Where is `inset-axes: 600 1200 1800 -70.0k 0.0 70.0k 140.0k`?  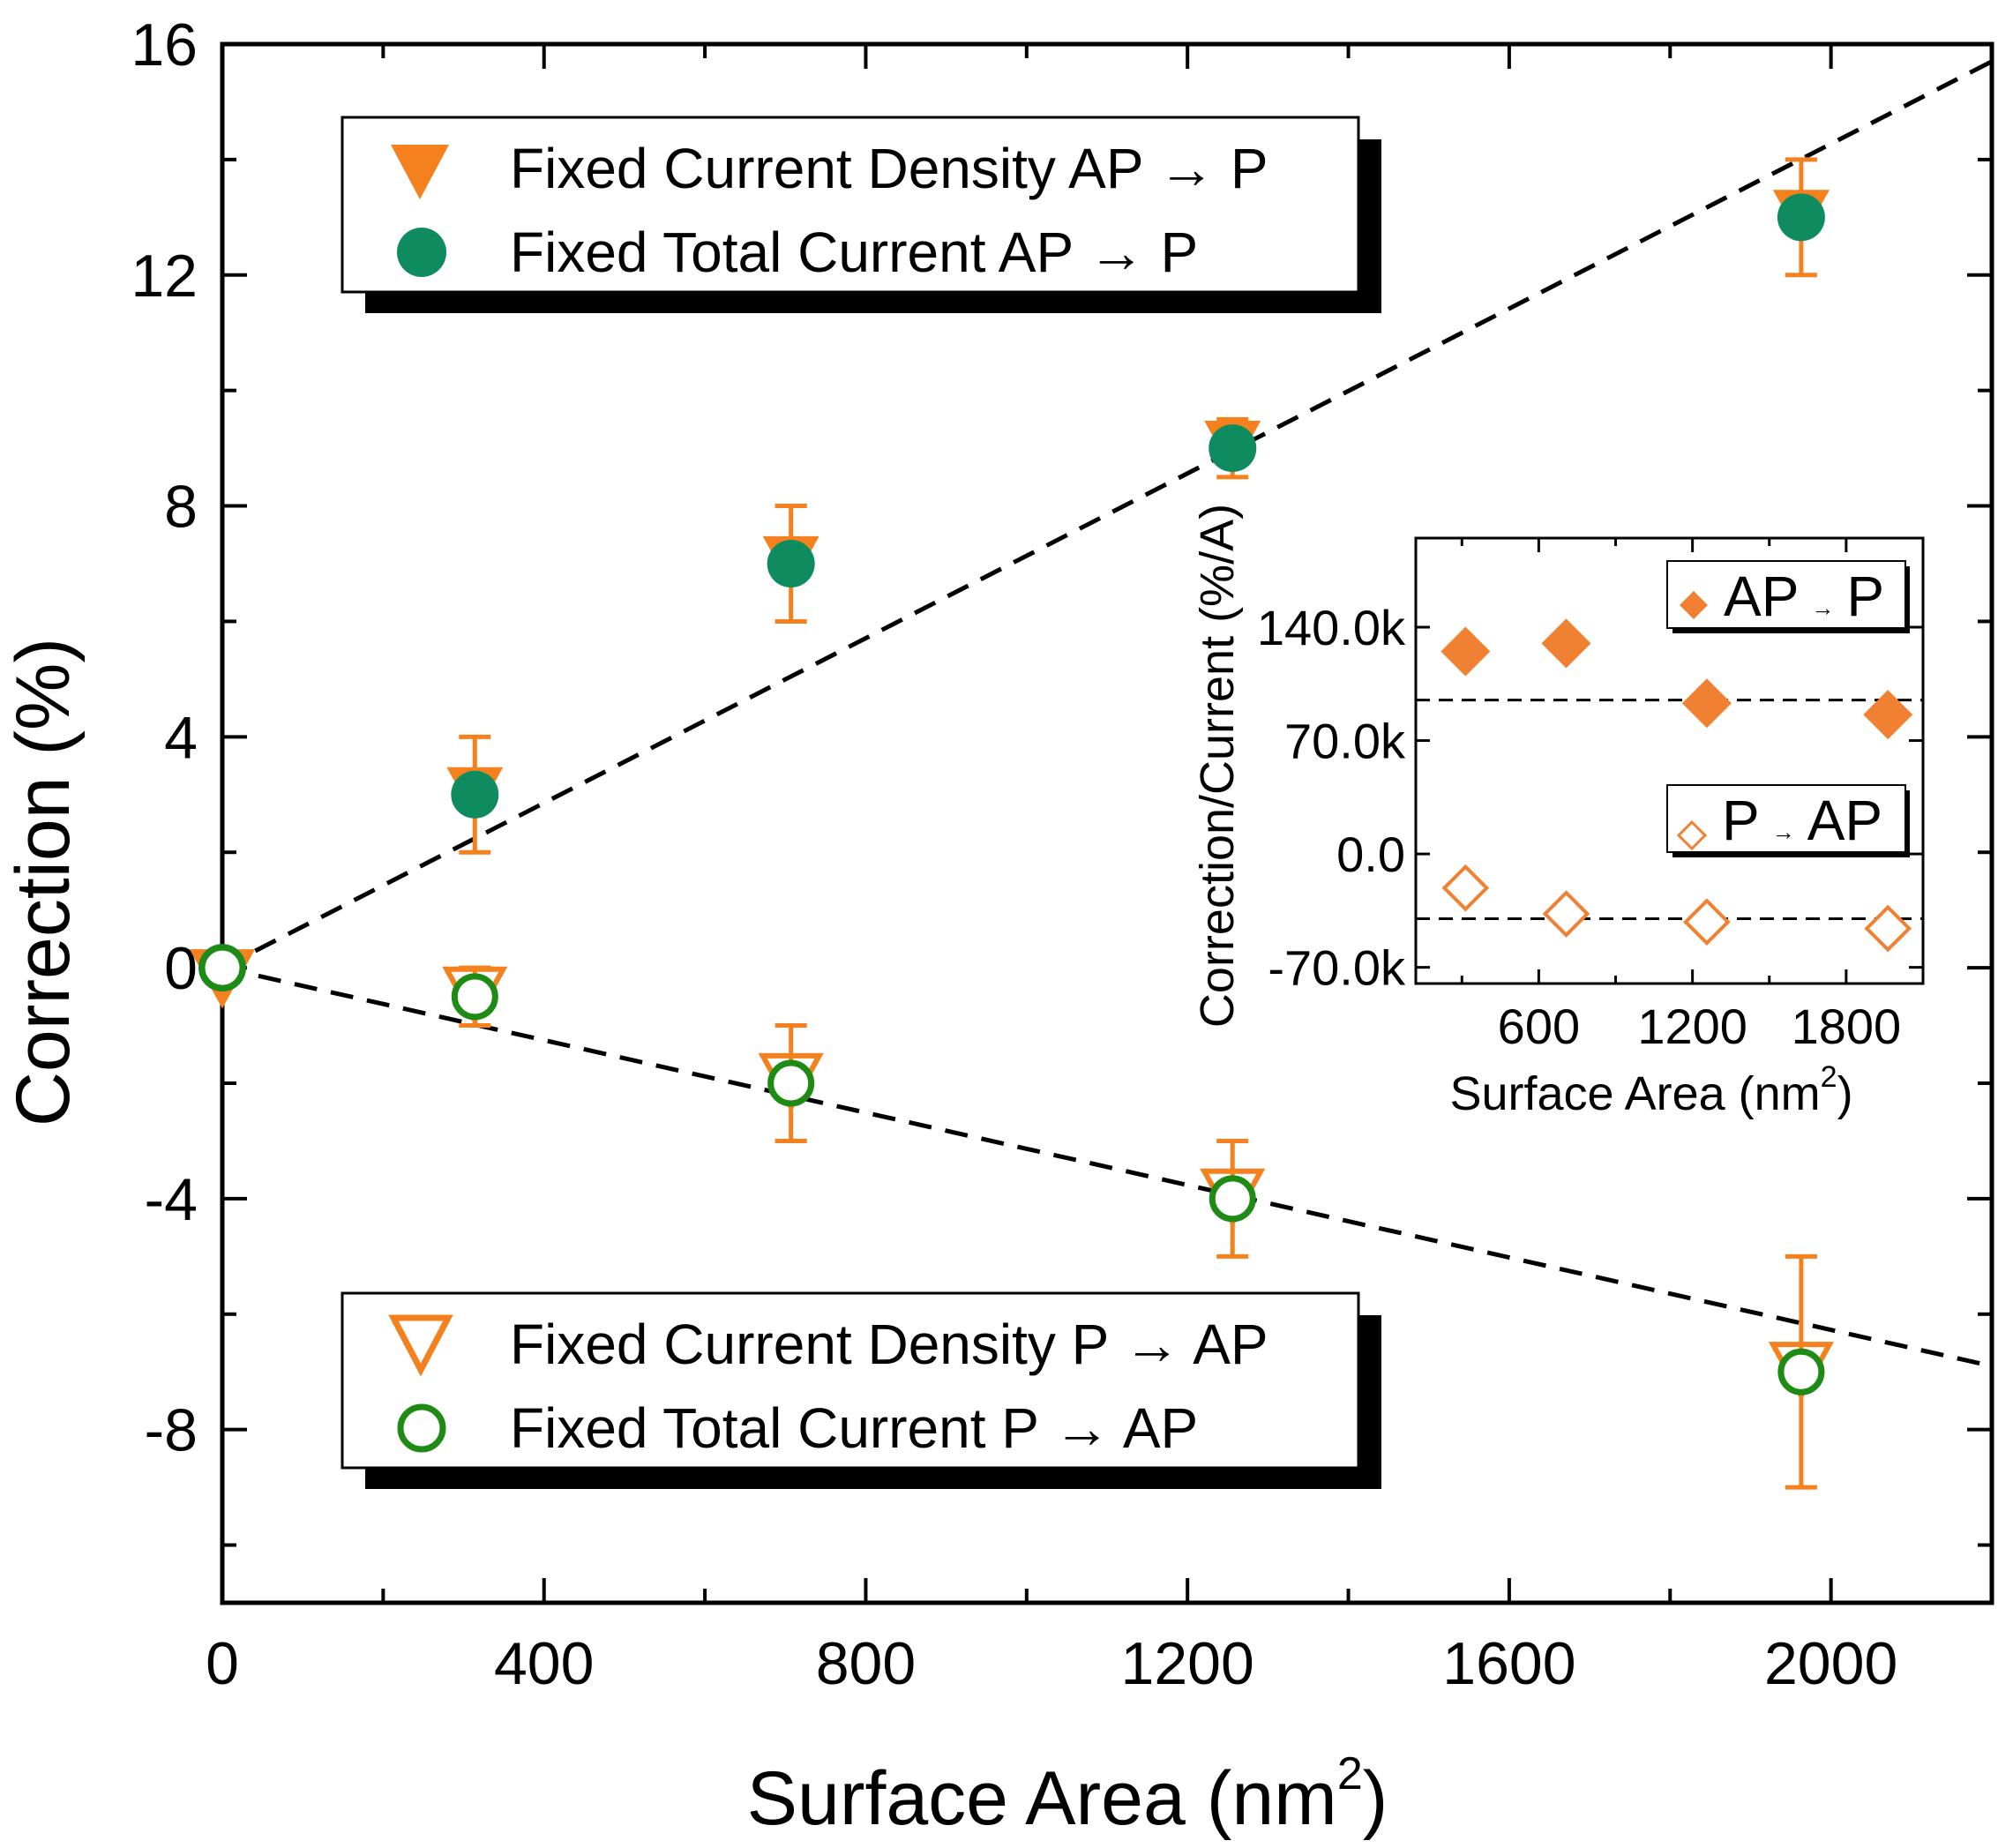
inset-axes: 600 1200 1800 -70.0k 0.0 70.0k 140.0k is located at coordinates (1591, 795).